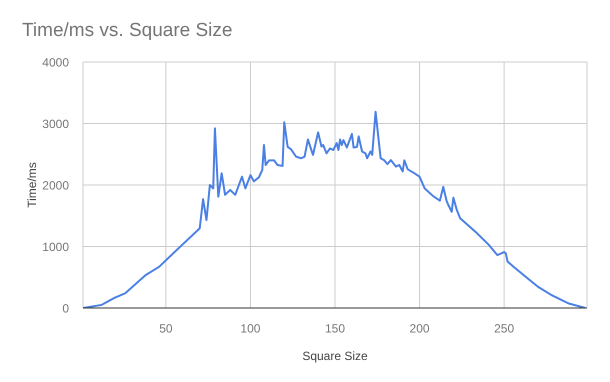 The width and height of the screenshot is (610, 382). What do you see at coordinates (335, 356) in the screenshot?
I see `x-axis-title: Square Size` at bounding box center [335, 356].